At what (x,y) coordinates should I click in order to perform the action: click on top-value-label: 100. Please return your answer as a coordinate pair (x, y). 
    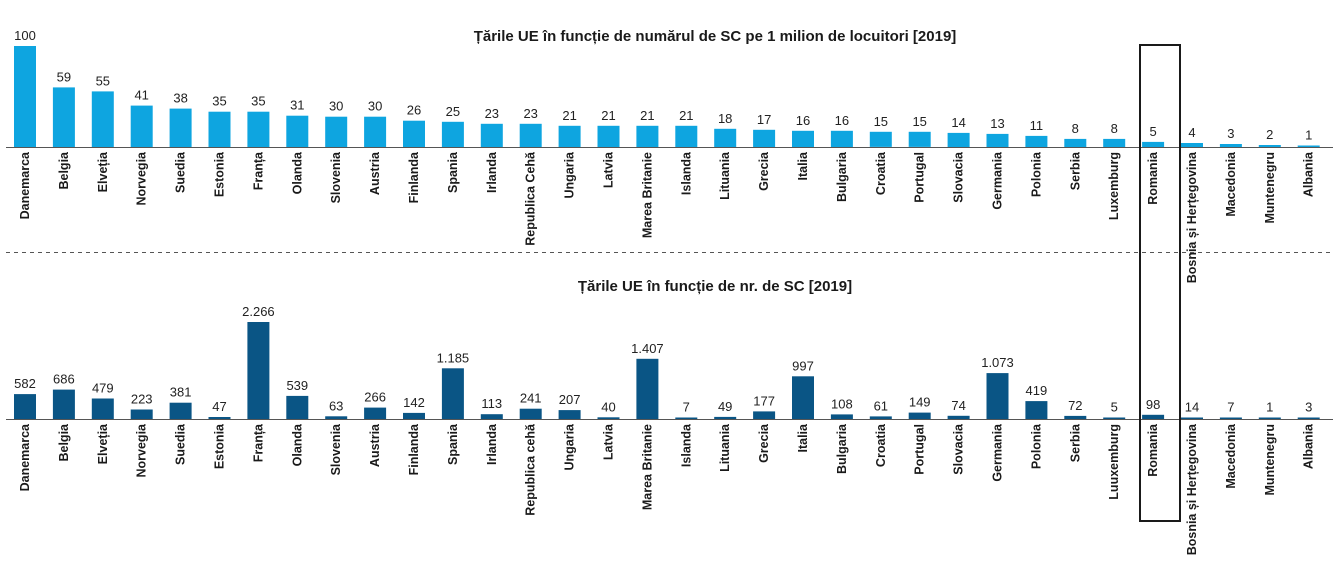
    Looking at the image, I should click on (25, 35).